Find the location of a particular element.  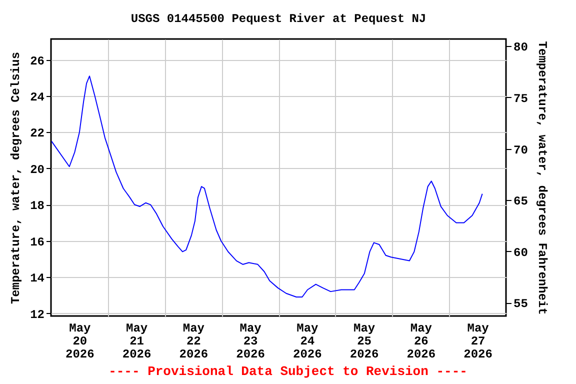

y2-tick-label: 60 is located at coordinates (521, 253).